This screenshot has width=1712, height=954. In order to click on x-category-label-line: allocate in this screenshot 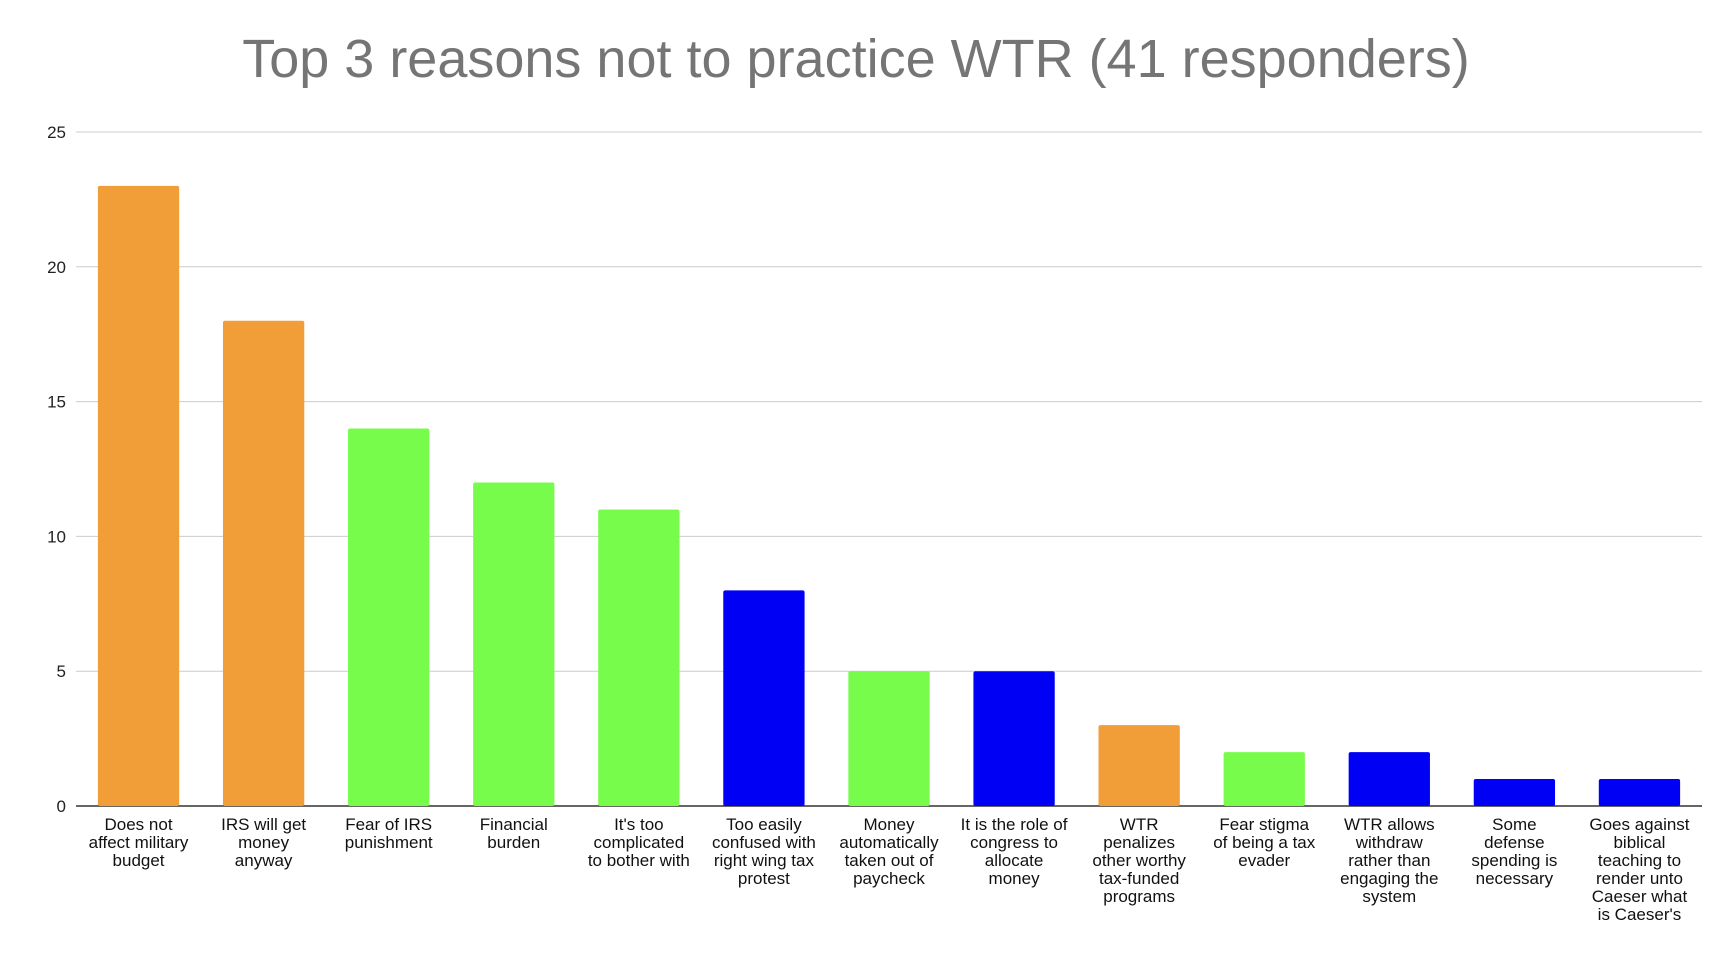, I will do `click(1014, 860)`.